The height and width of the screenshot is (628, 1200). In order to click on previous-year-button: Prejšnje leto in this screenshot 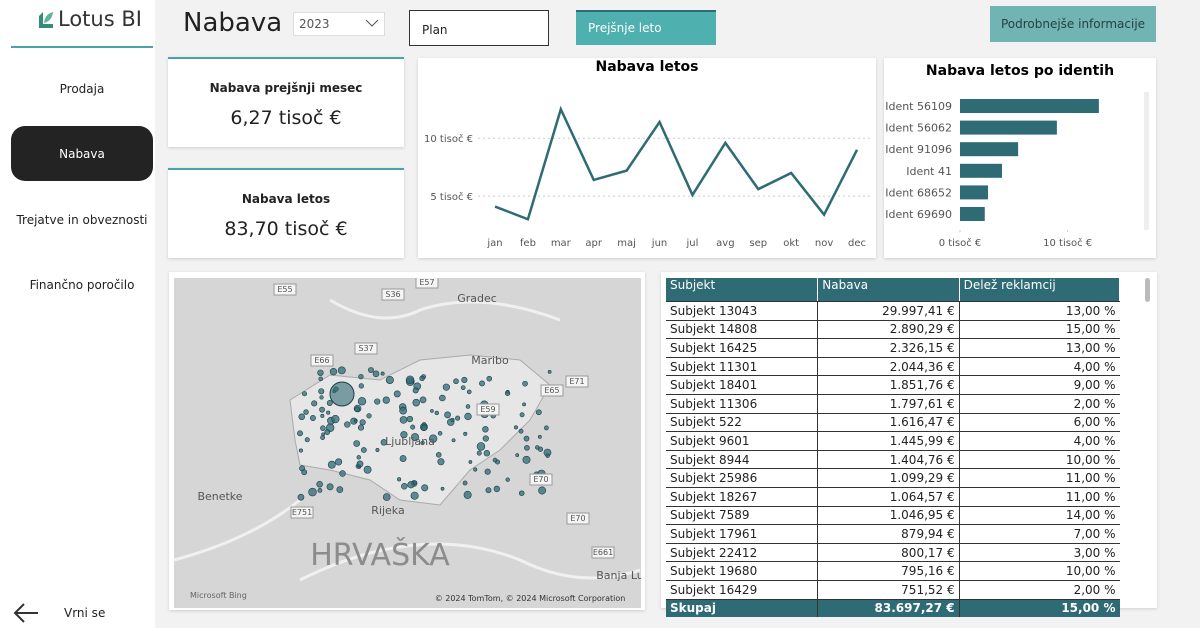, I will do `click(646, 27)`.